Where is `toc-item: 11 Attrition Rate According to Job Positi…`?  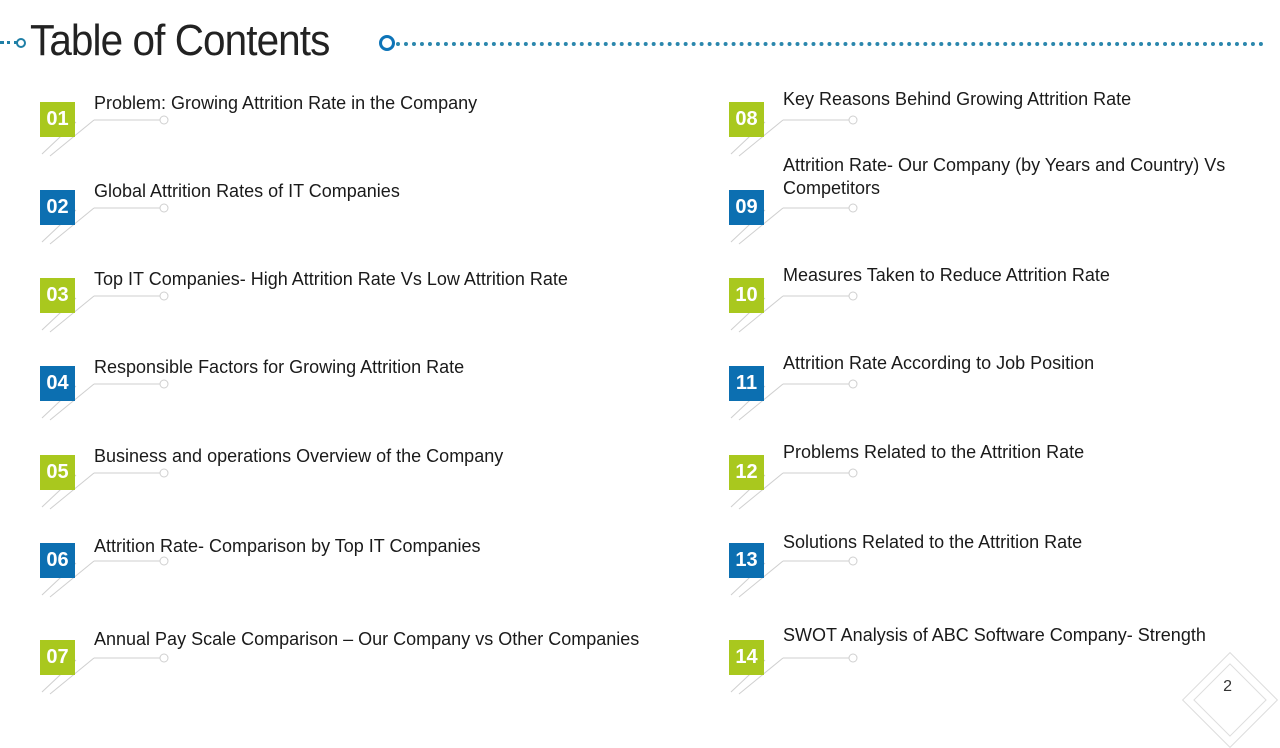 toc-item: 11 Attrition Rate According to Job Positi… is located at coordinates (1004, 399).